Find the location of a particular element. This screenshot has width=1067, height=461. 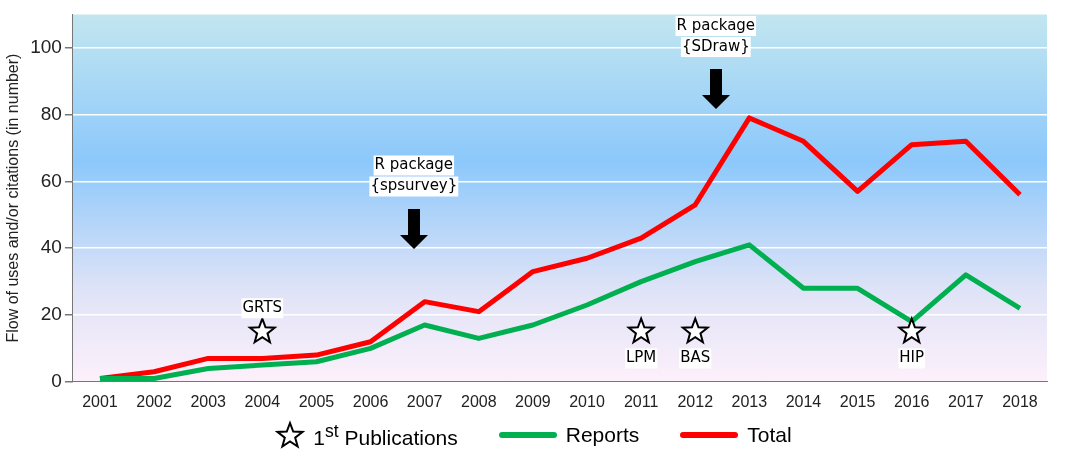

x-tick-label: 2010 is located at coordinates (587, 401).